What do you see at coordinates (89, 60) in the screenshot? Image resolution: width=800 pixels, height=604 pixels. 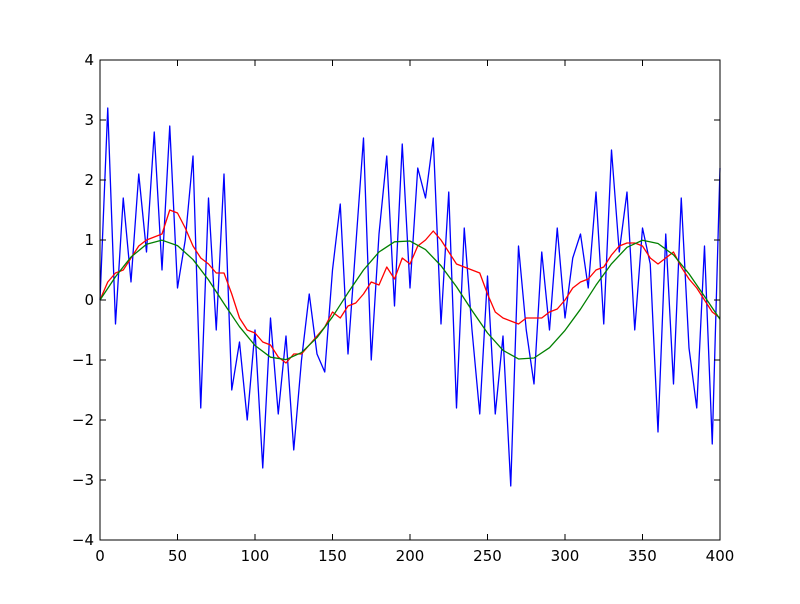 I see `y-tick-label: 4` at bounding box center [89, 60].